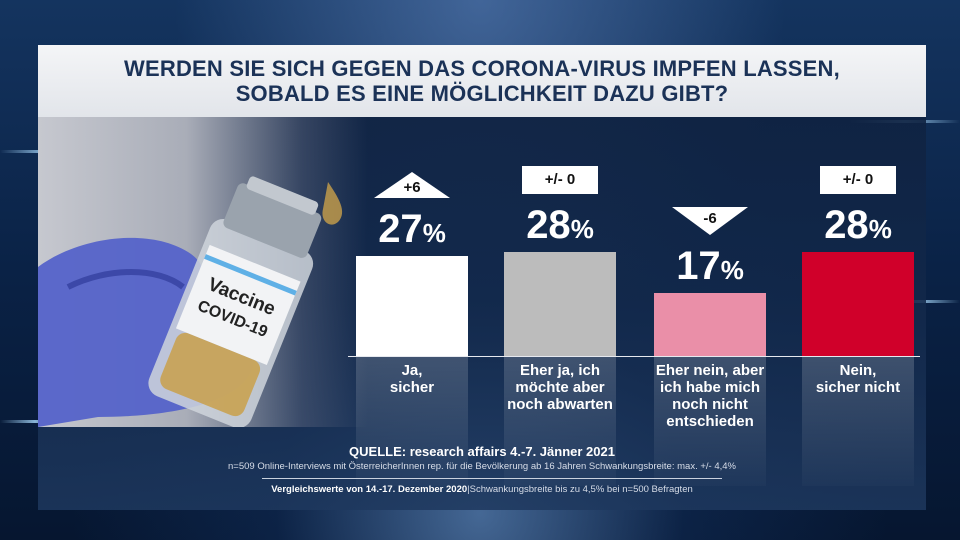 This screenshot has height=540, width=960. I want to click on title-band, so click(482, 81).